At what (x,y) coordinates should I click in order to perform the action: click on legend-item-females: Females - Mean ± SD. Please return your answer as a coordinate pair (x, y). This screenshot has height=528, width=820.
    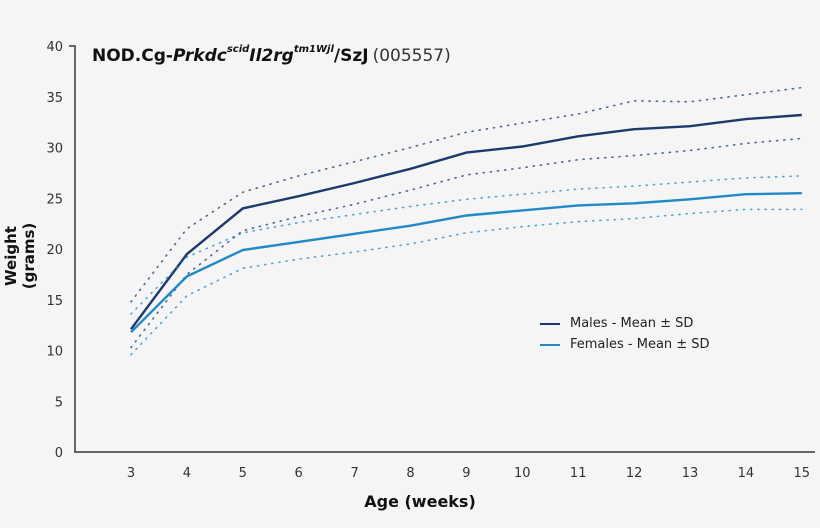
    Looking at the image, I should click on (625, 344).